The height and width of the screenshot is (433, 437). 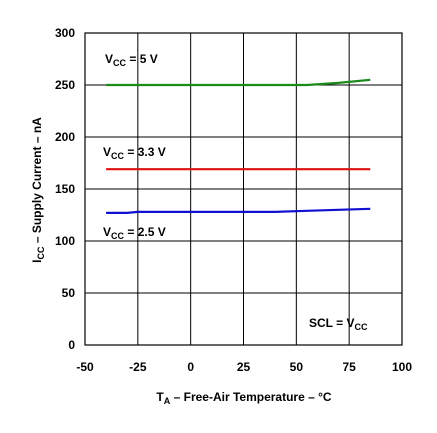 I want to click on y-tick-label: 50, so click(x=69, y=293).